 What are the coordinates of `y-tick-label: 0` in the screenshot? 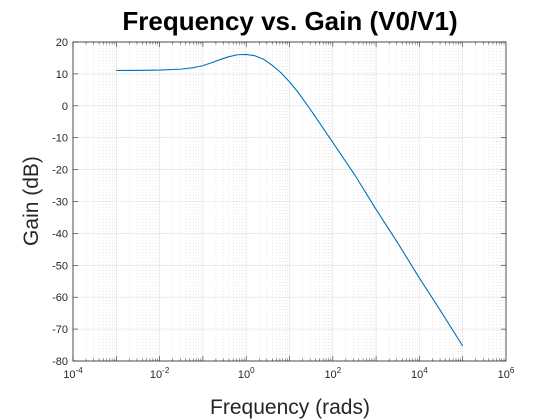 It's located at (65, 107).